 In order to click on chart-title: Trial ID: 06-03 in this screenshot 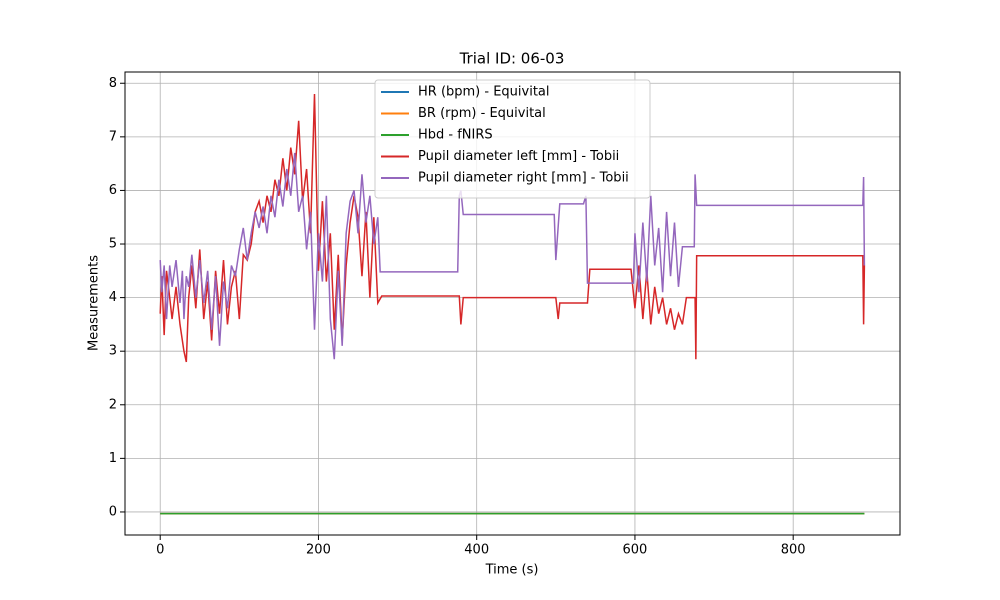, I will do `click(512, 59)`.